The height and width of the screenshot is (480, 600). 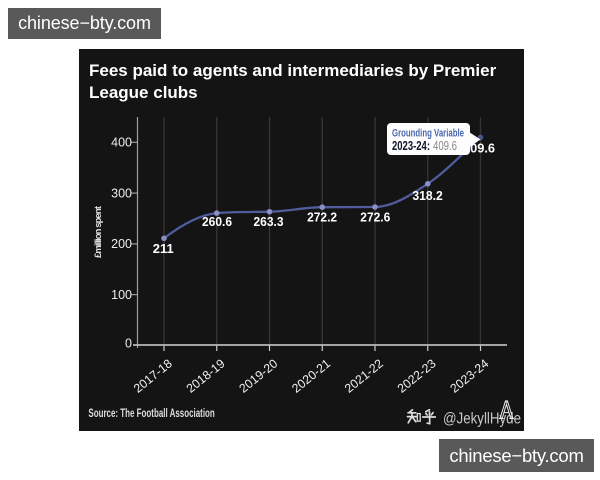 What do you see at coordinates (427, 195) in the screenshot?
I see `svg-text: 318.2` at bounding box center [427, 195].